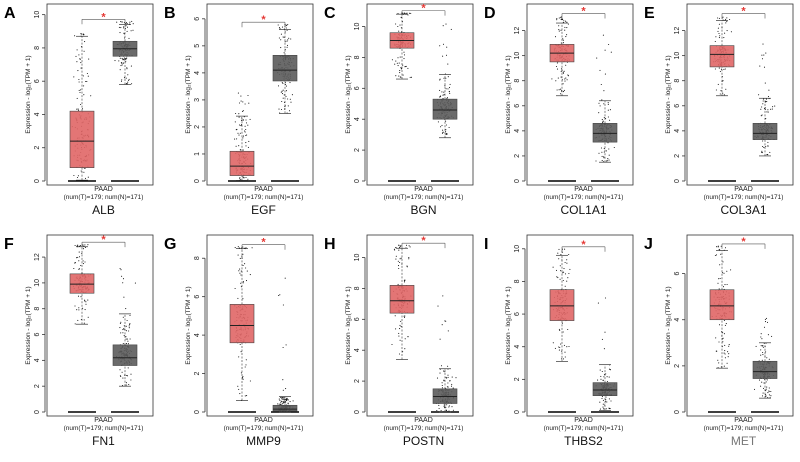 The height and width of the screenshot is (462, 800). I want to click on y-tick-label: 3, so click(197, 100).